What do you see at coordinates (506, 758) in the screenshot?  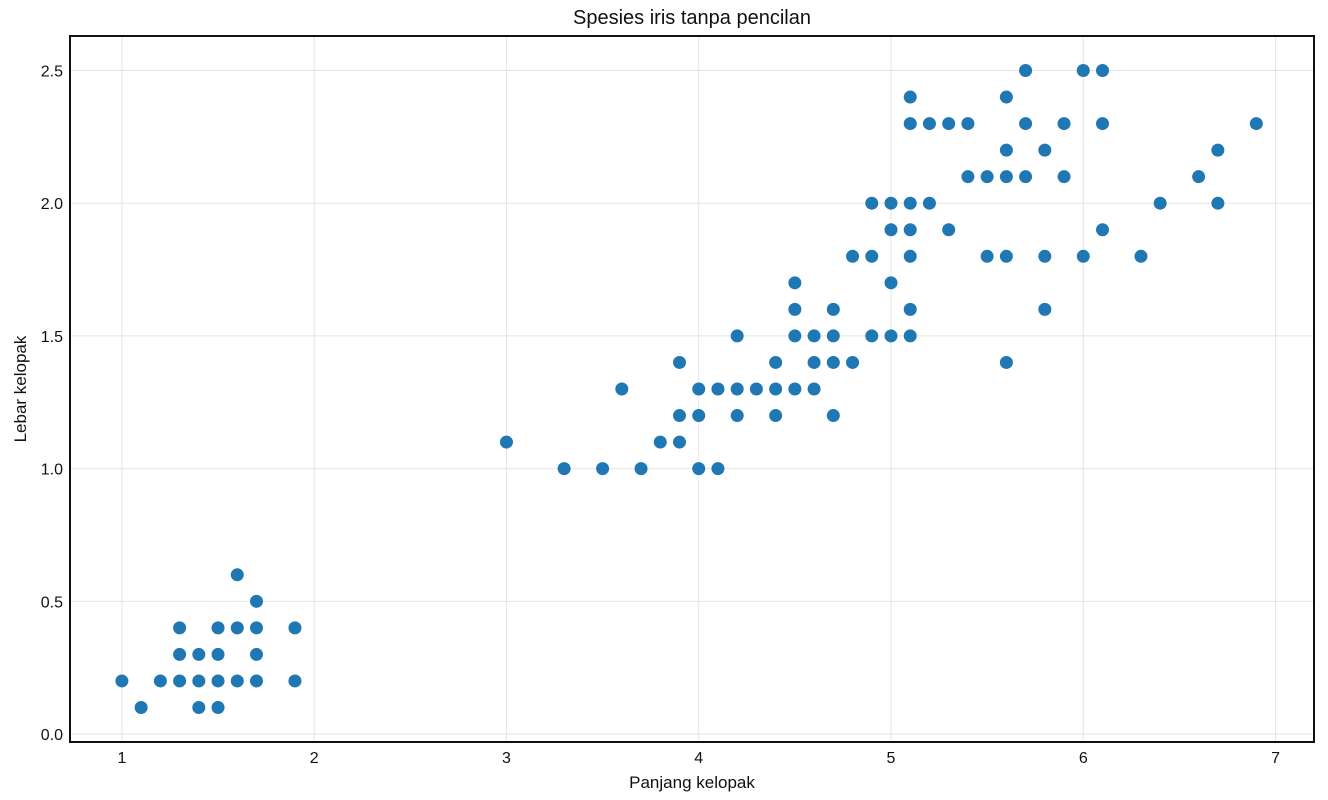 I see `x-tick-label: 3` at bounding box center [506, 758].